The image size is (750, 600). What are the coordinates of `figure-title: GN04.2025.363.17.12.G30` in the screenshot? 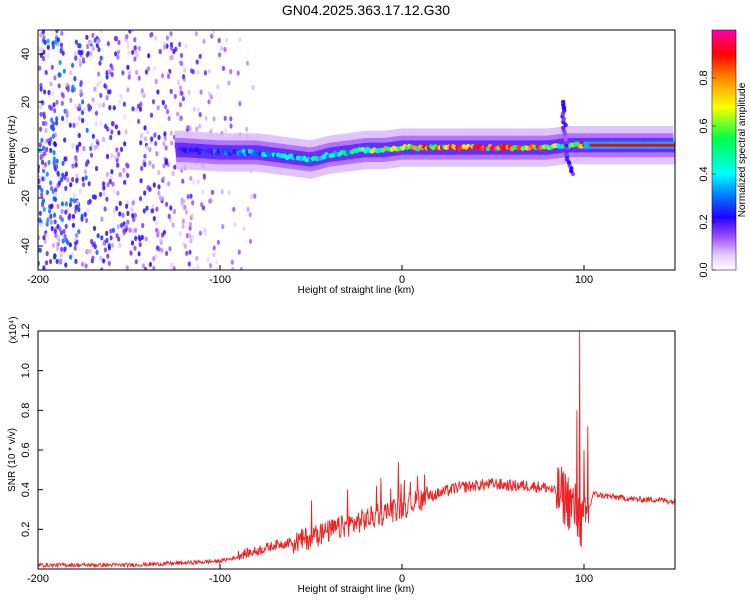 It's located at (366, 10).